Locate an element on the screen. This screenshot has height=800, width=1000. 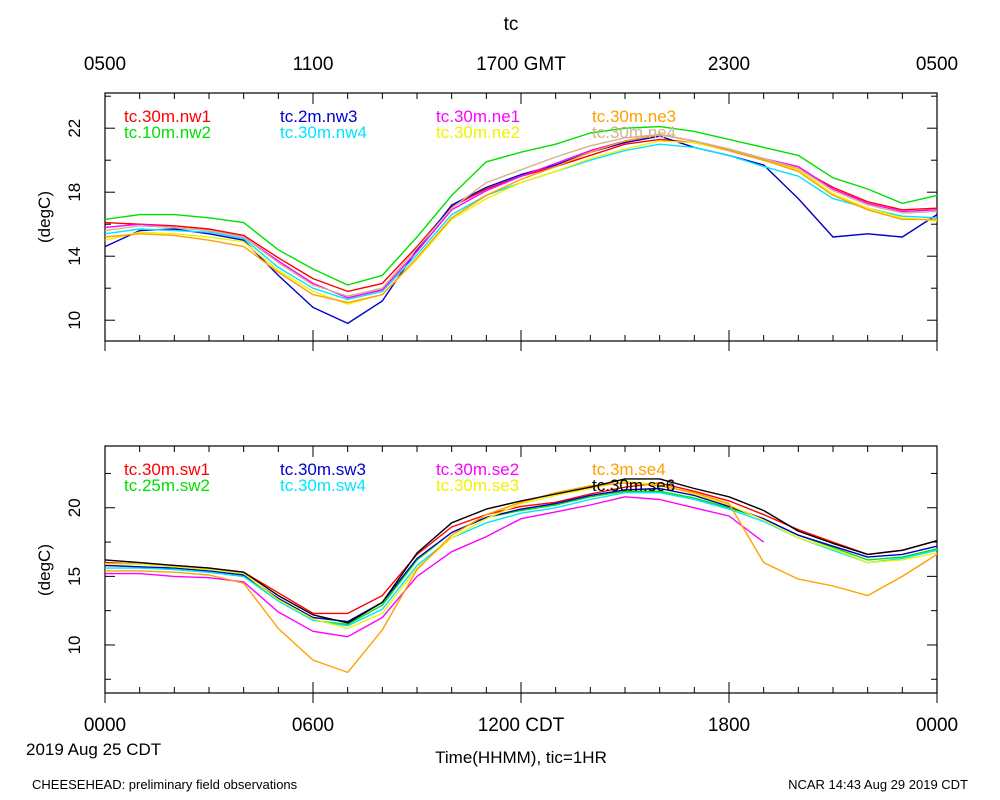
top-axis-label-2: 1700 GMT is located at coordinates (521, 64).